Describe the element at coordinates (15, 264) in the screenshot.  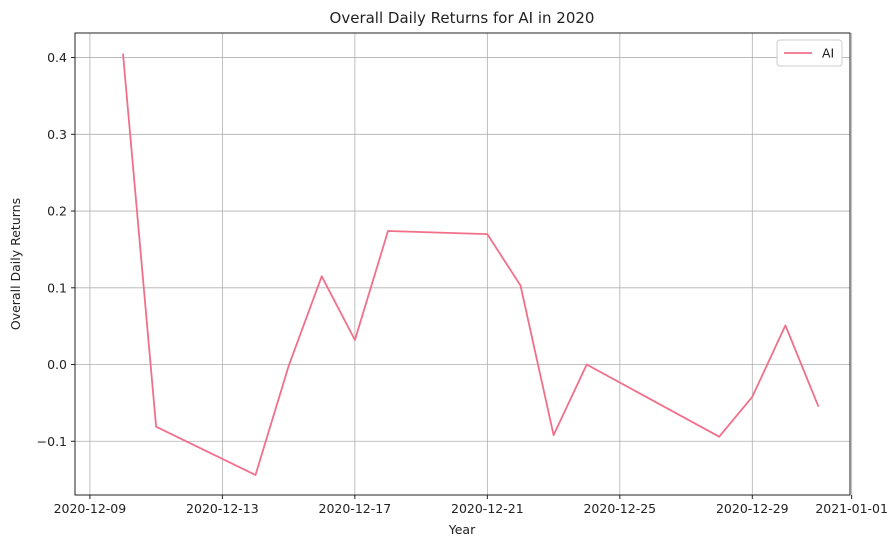
I see `y-axis-title: Overall Daily Returns` at that location.